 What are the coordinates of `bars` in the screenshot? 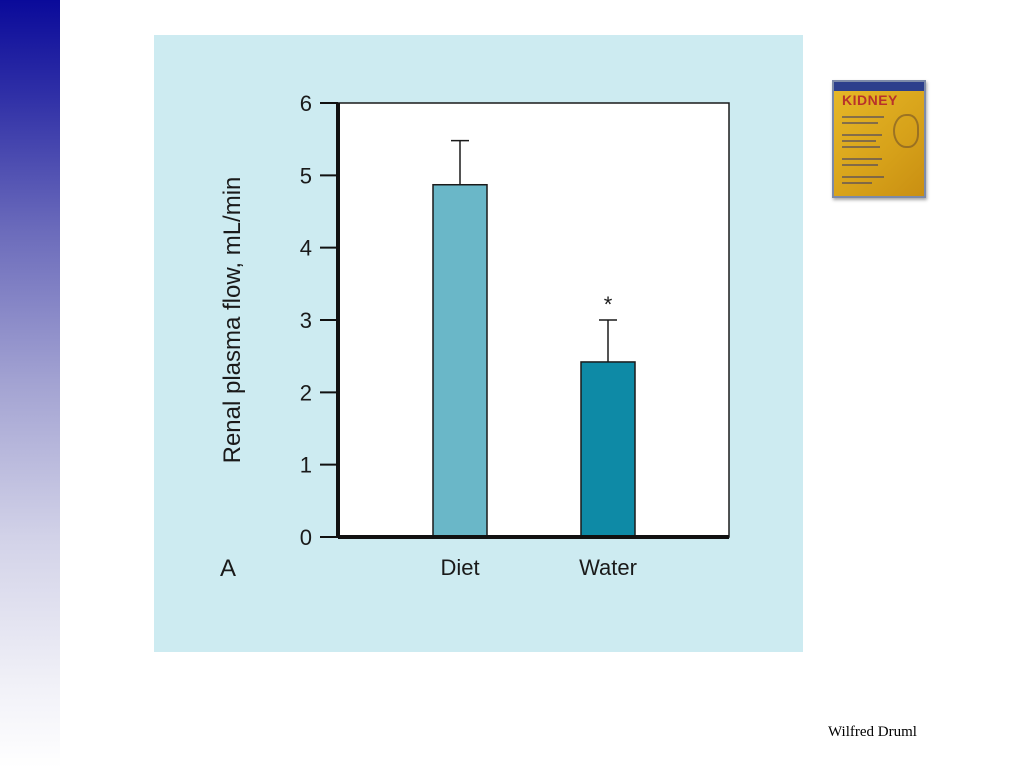 It's located at (534, 360).